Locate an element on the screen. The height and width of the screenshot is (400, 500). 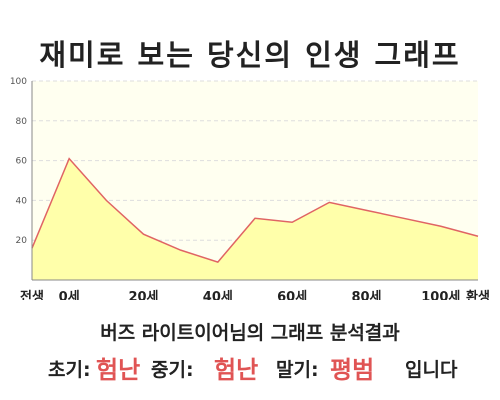
middle-label: 중기: is located at coordinates (172, 370).